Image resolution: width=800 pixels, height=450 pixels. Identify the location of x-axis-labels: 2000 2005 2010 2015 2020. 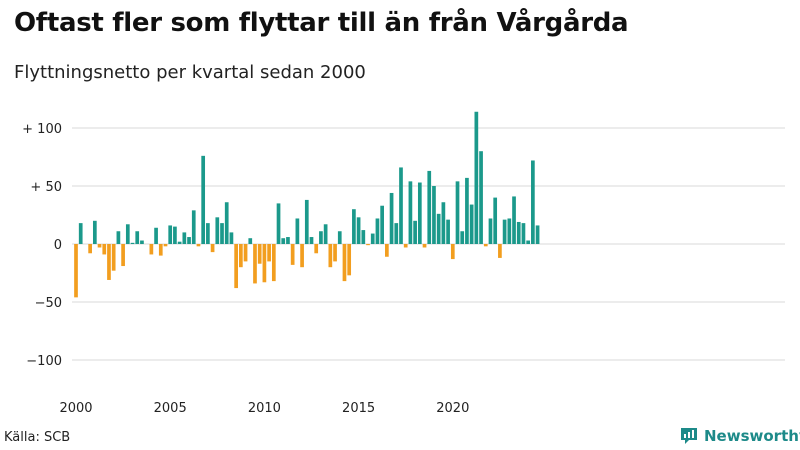
(264, 408).